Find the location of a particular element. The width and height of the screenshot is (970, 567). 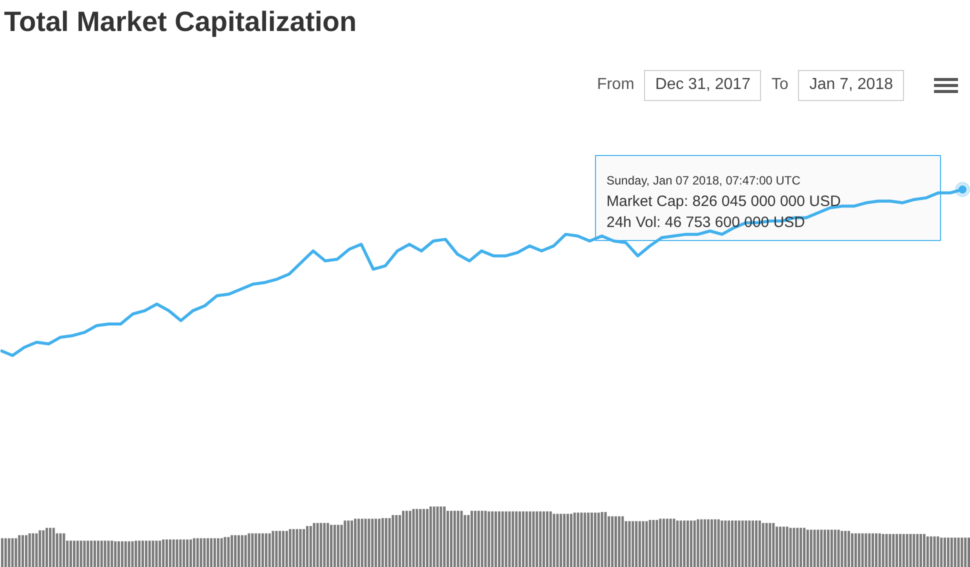

text: Jan 7, 2018 is located at coordinates (851, 85).